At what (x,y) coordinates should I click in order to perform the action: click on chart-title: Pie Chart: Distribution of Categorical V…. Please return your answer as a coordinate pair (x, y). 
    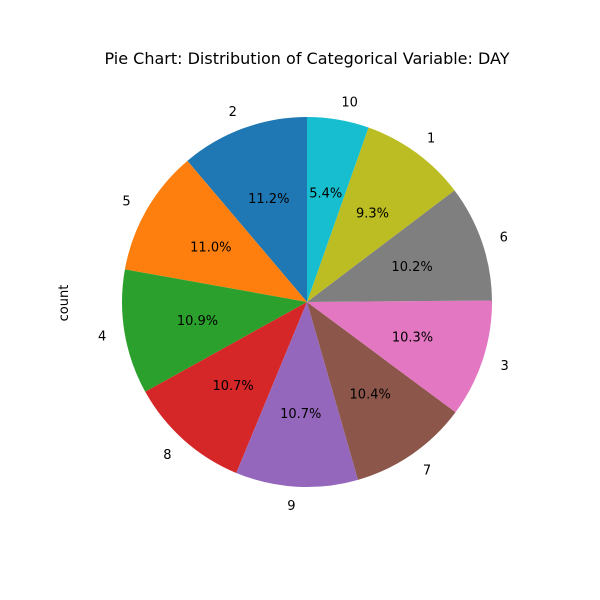
    Looking at the image, I should click on (306, 58).